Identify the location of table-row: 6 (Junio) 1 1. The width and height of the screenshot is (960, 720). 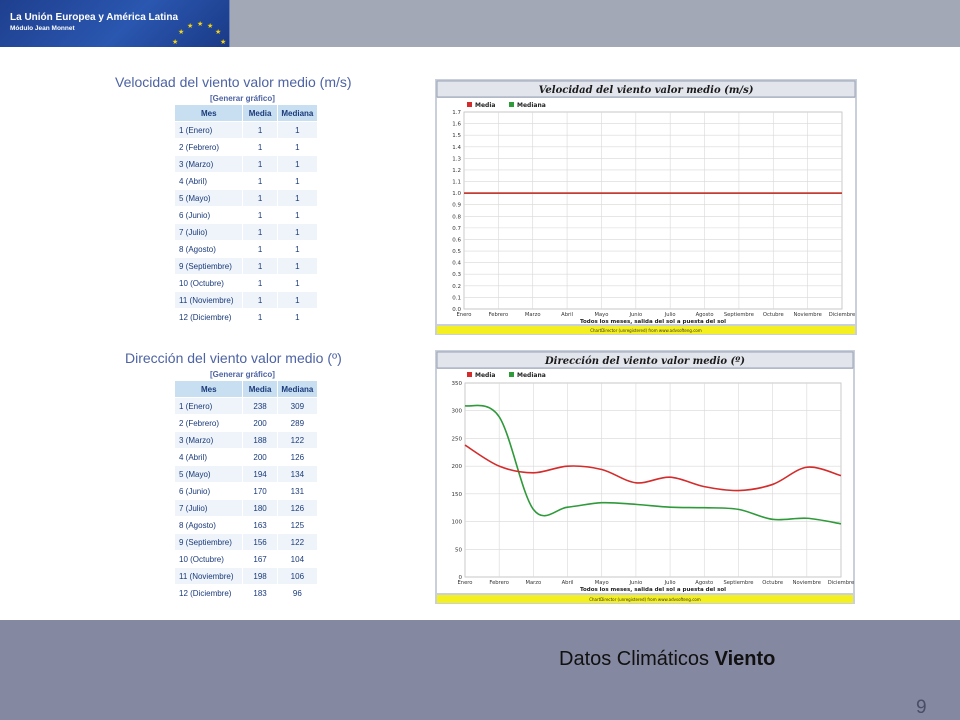
(246, 215).